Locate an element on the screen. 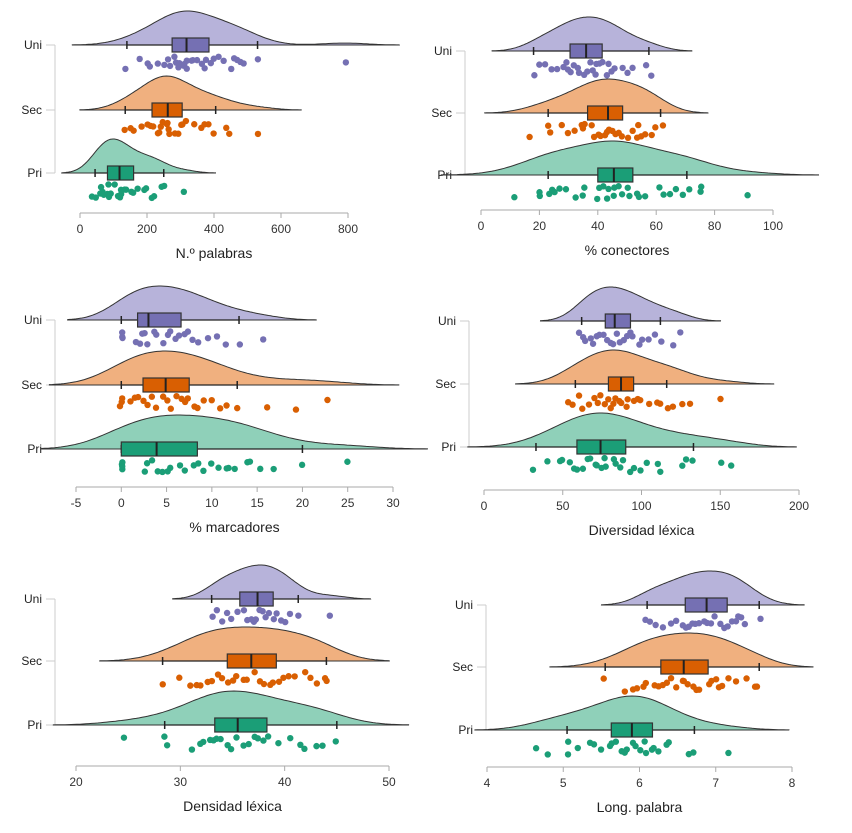 The height and width of the screenshot is (833, 852). box-iqr is located at coordinates (618, 321).